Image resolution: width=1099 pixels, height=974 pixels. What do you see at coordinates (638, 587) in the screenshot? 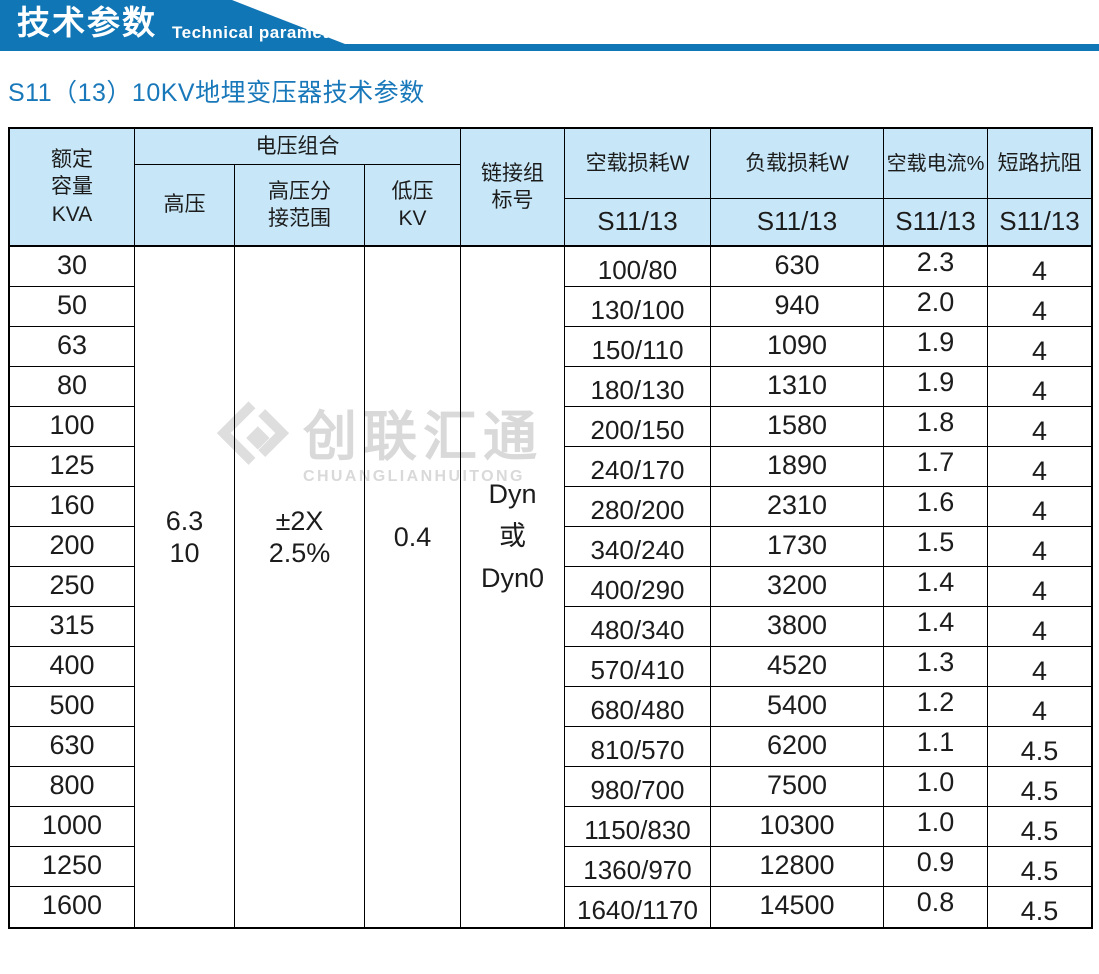
I see `table-cell-no_load: 400/290` at bounding box center [638, 587].